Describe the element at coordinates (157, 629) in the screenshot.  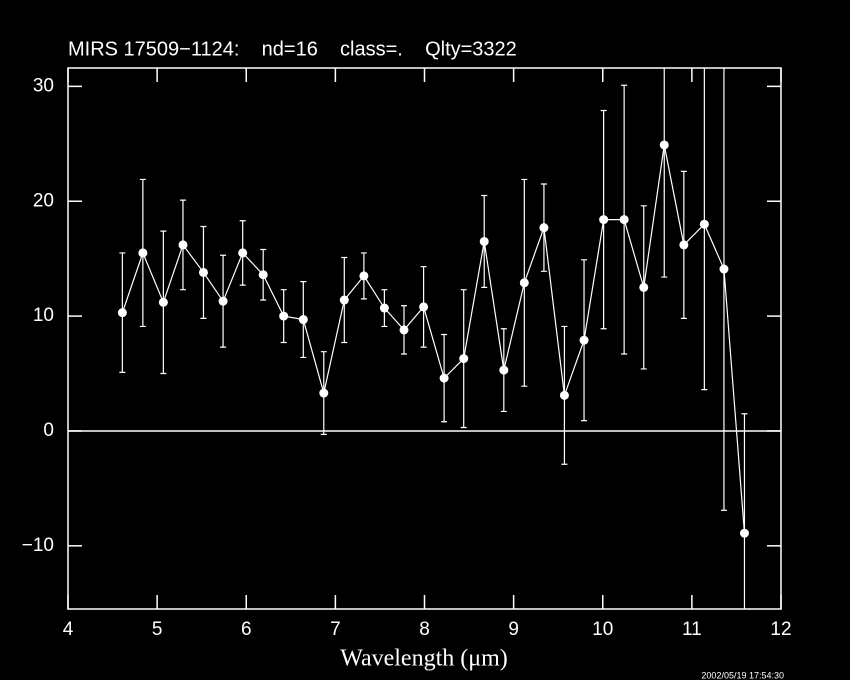
I see `x-tick-label: 5` at that location.